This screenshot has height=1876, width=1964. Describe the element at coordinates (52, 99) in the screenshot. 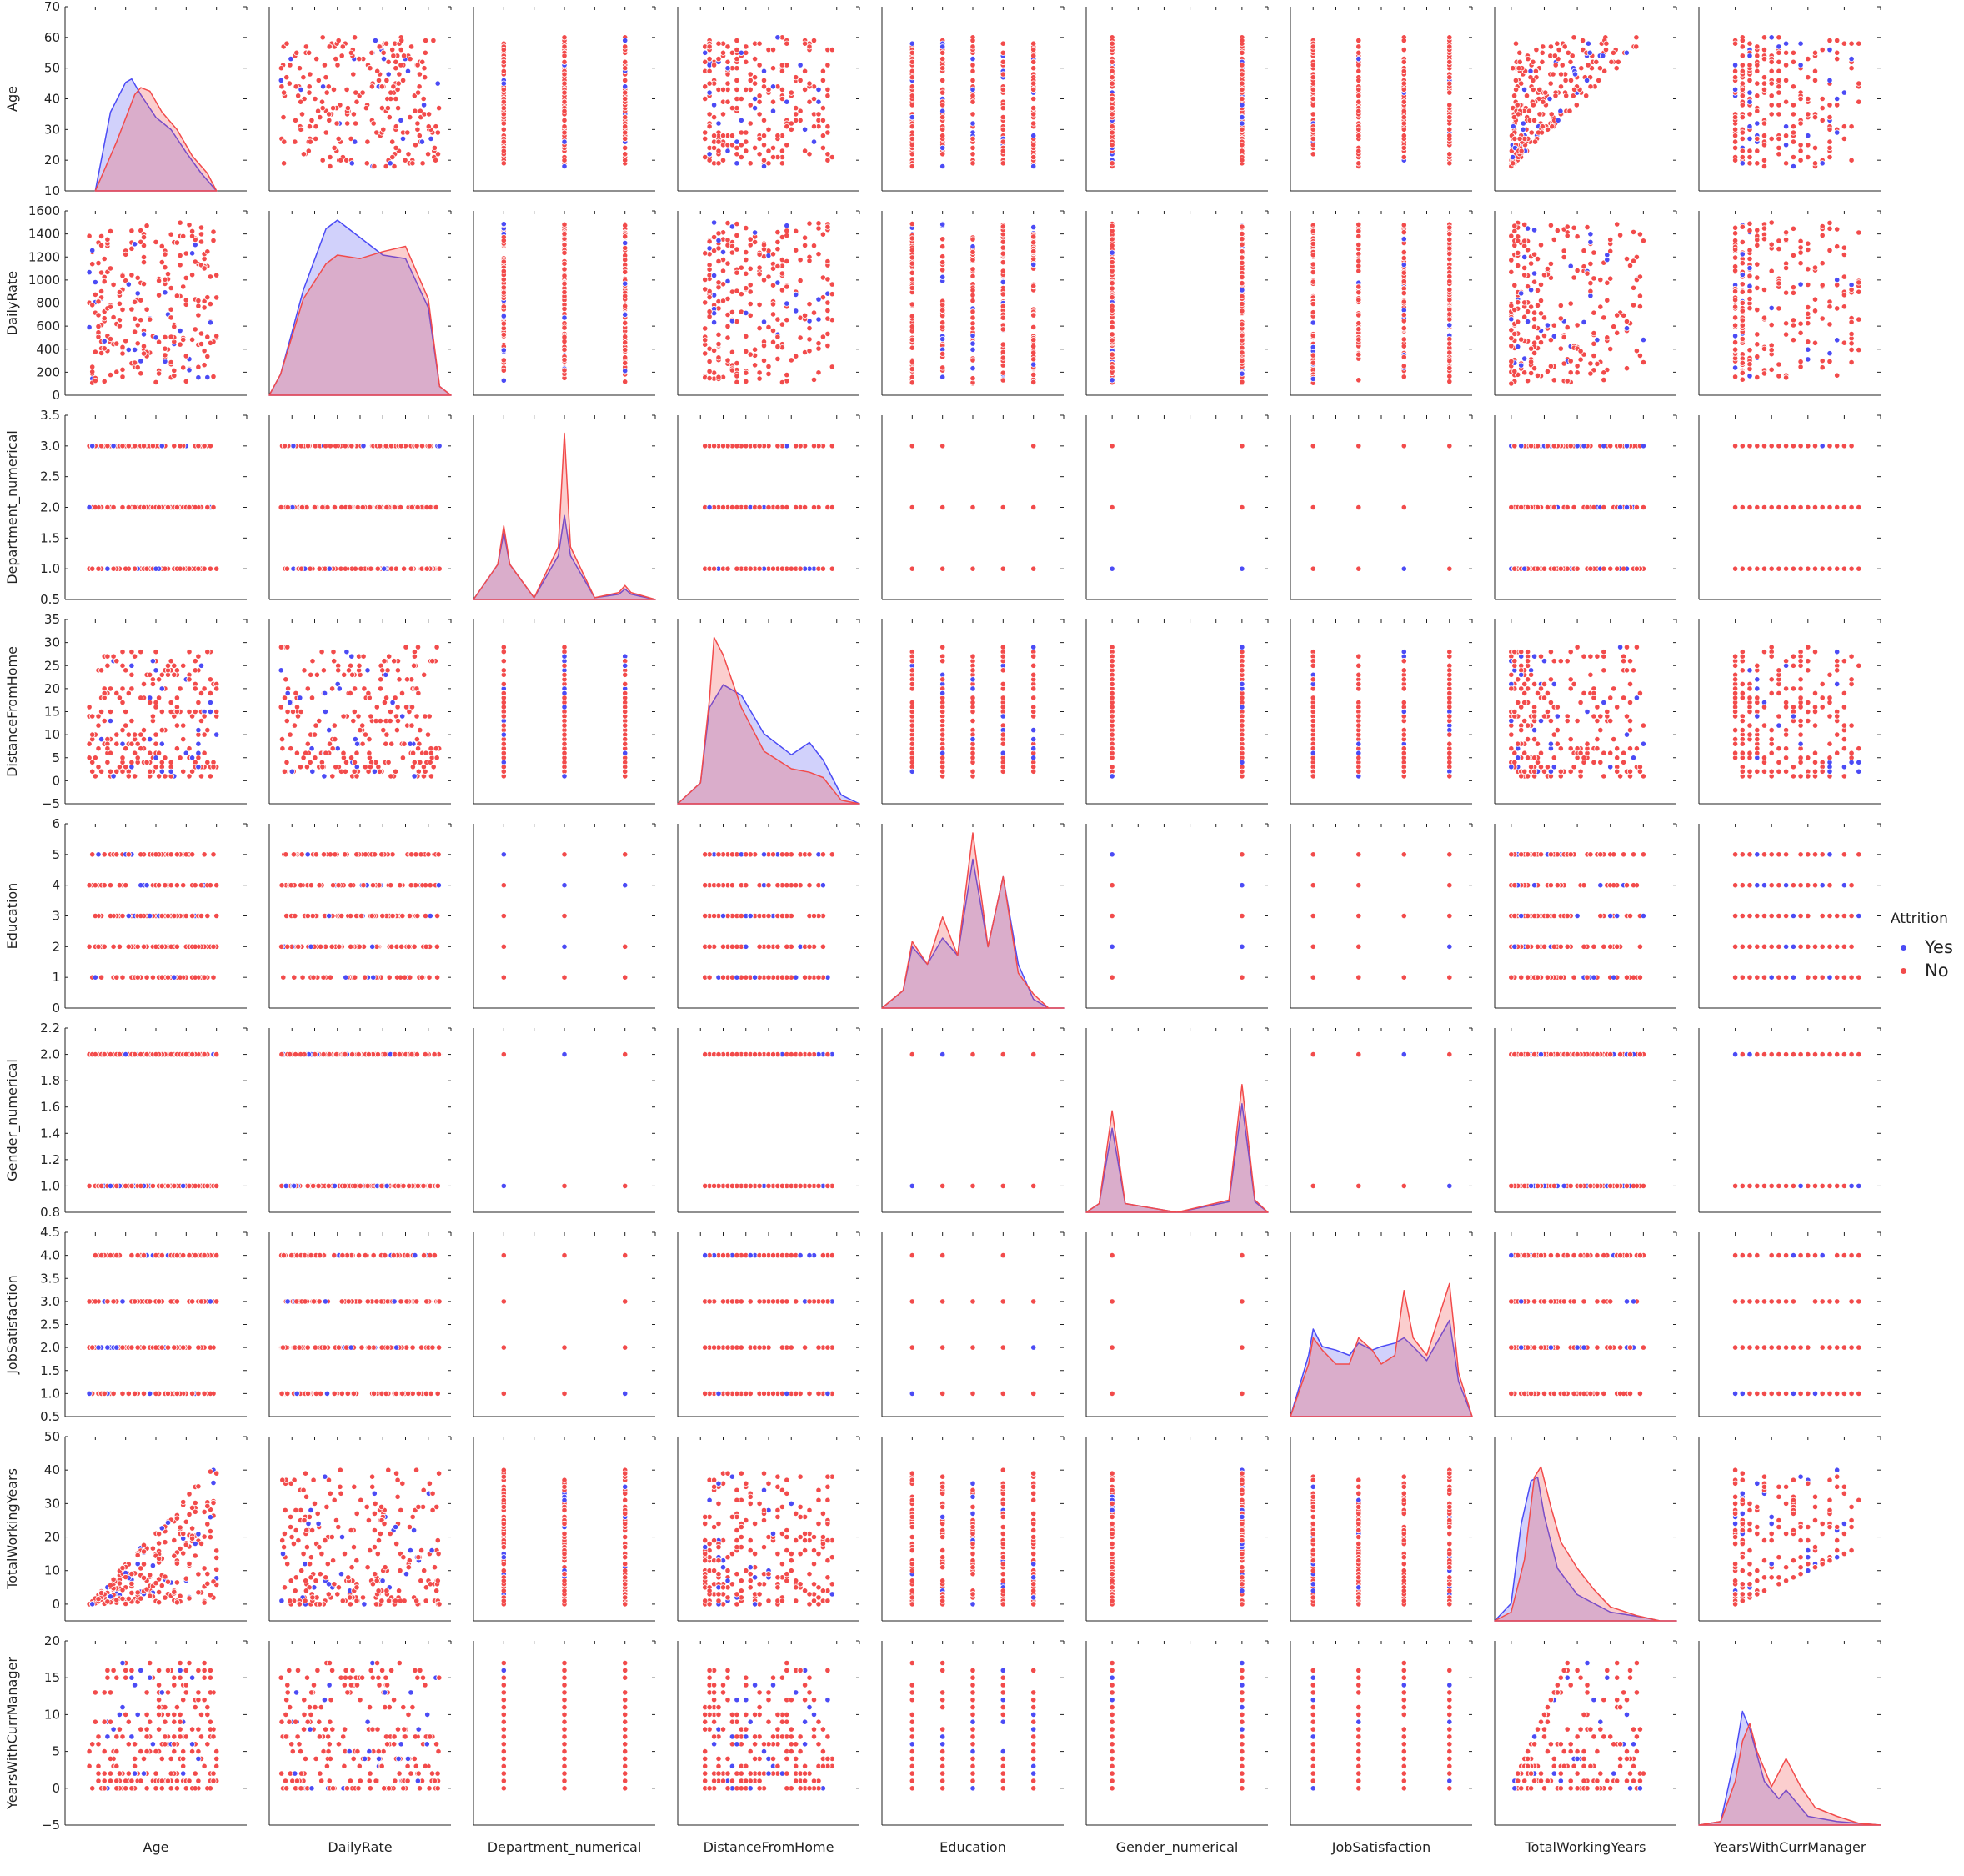

I see `ytick-label-Age: 40` at that location.